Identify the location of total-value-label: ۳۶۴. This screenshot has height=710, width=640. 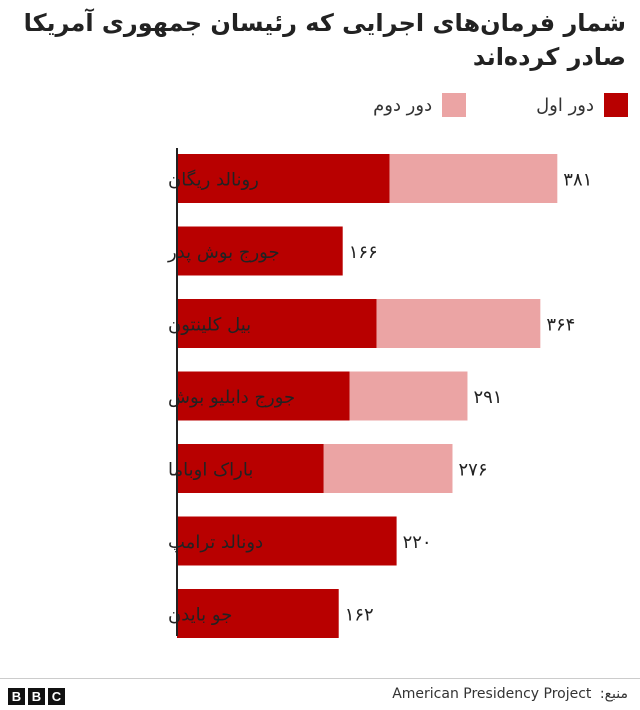
(560, 325).